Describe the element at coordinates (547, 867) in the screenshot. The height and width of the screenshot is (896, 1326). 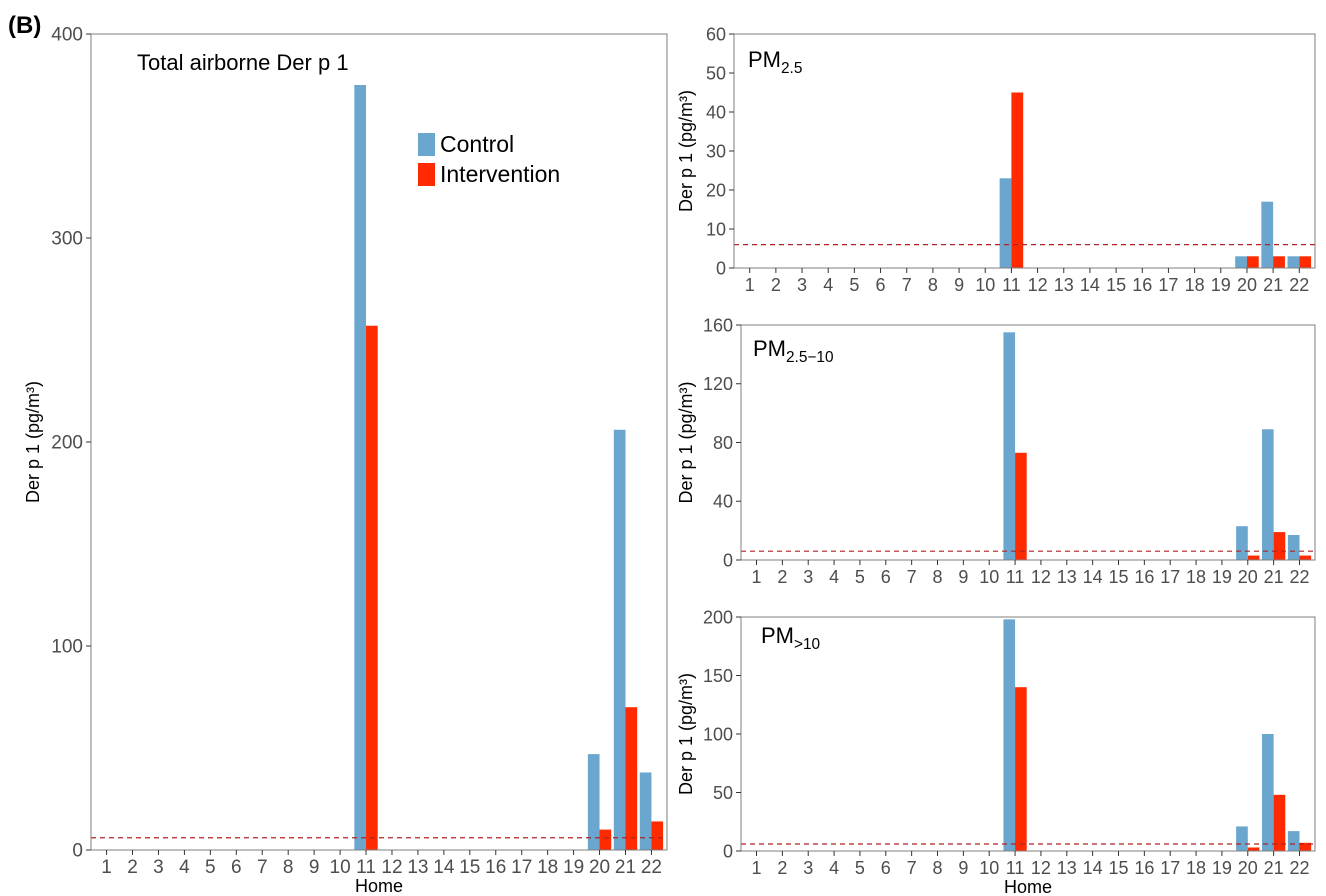
I see `x-tick-label: 18` at that location.